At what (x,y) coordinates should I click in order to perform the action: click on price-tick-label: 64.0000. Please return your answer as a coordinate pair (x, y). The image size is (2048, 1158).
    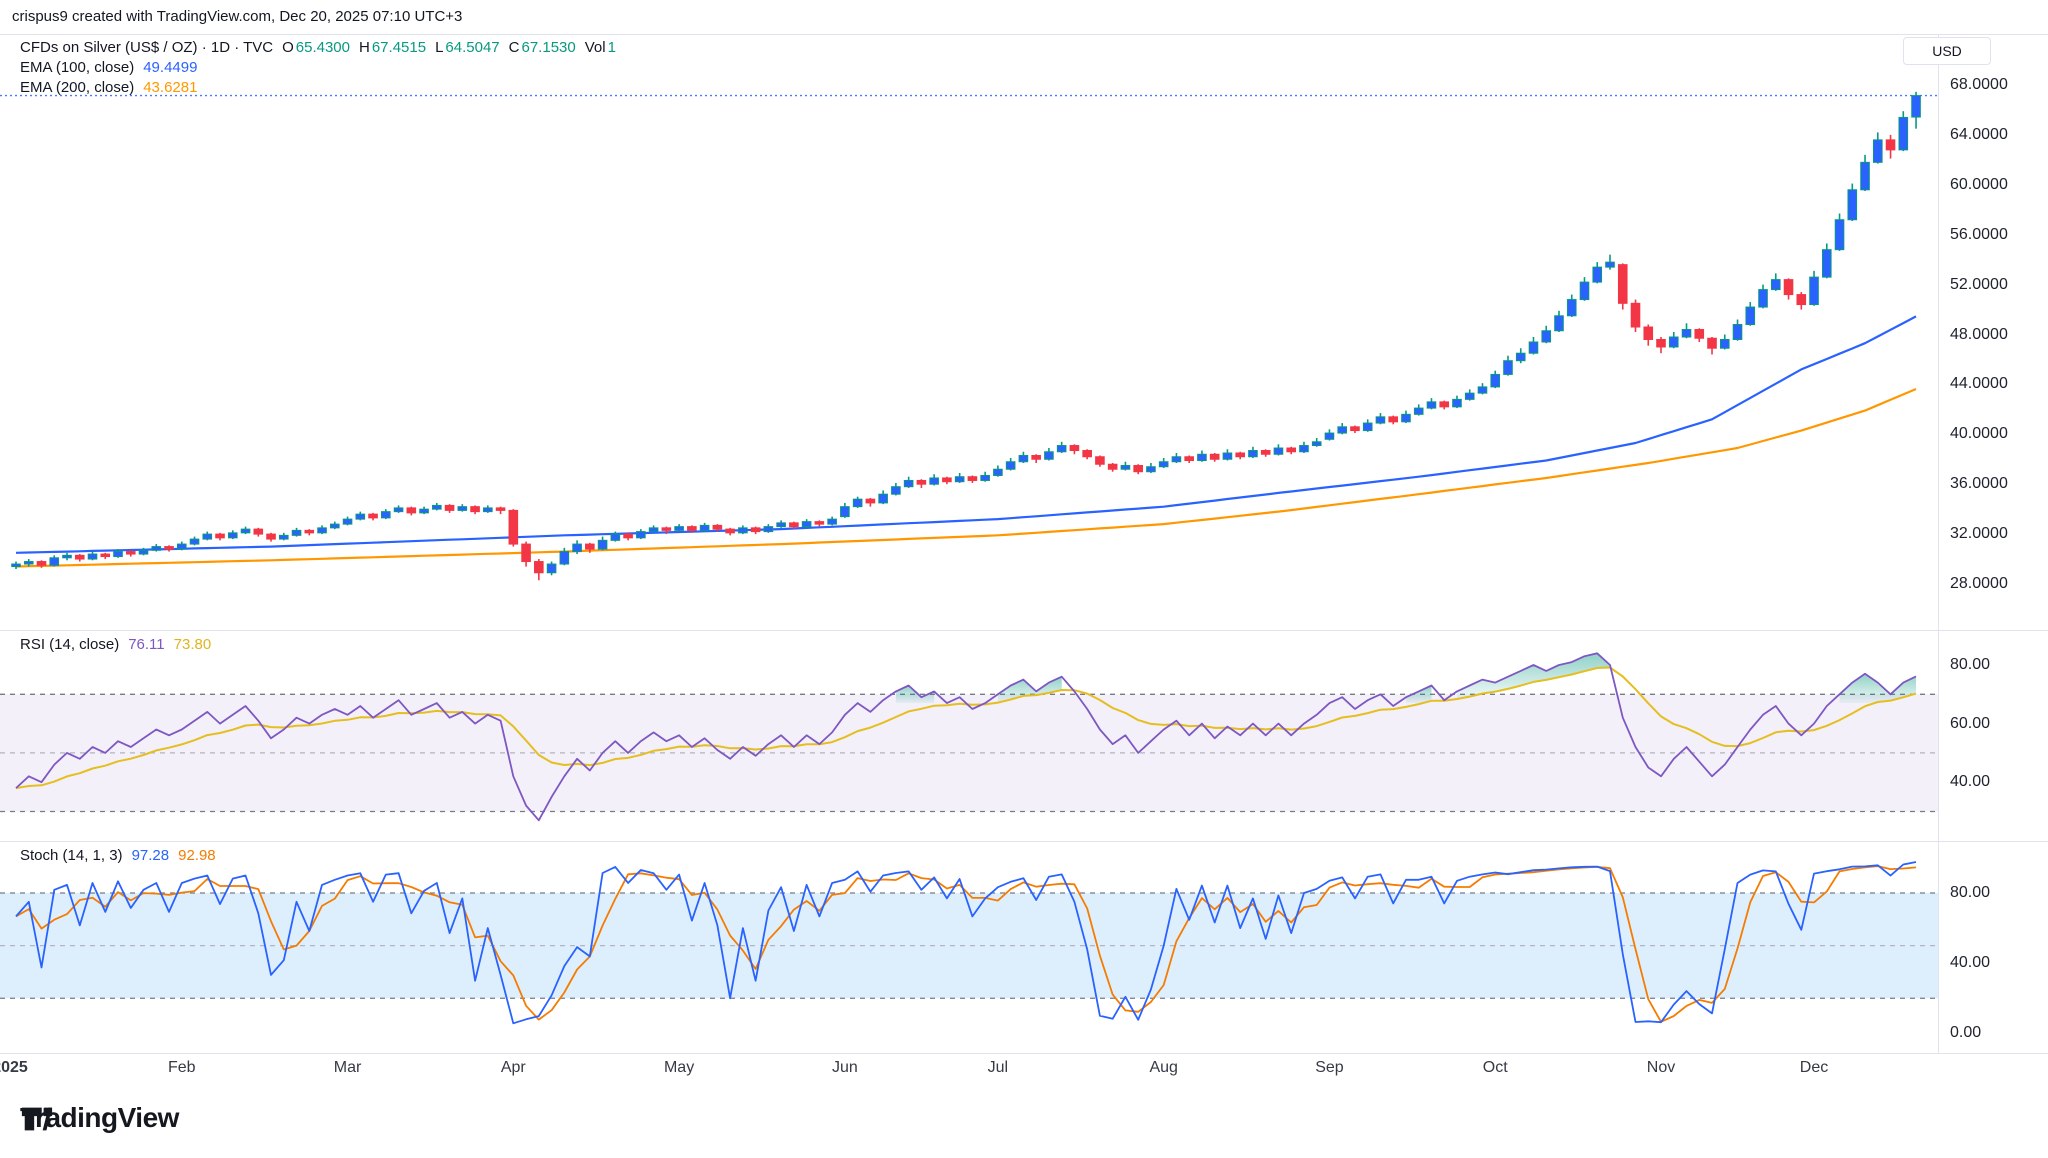
    Looking at the image, I should click on (1979, 134).